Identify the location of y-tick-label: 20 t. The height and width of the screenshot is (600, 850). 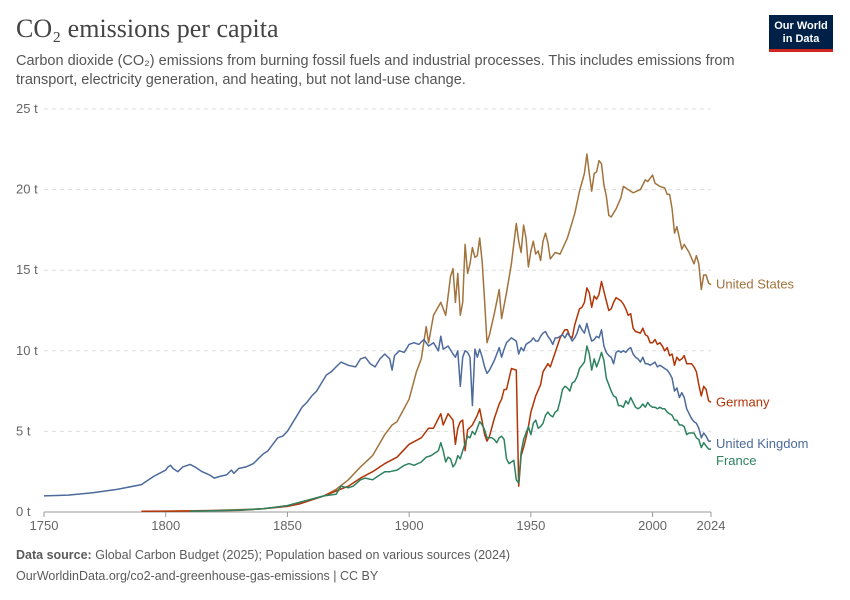
(27, 189).